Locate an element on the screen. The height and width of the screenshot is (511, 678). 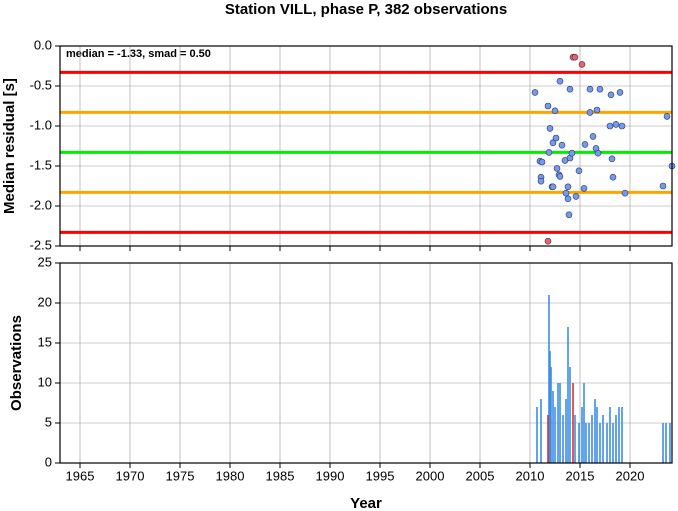
x-tick-label: 1970 is located at coordinates (130, 475).